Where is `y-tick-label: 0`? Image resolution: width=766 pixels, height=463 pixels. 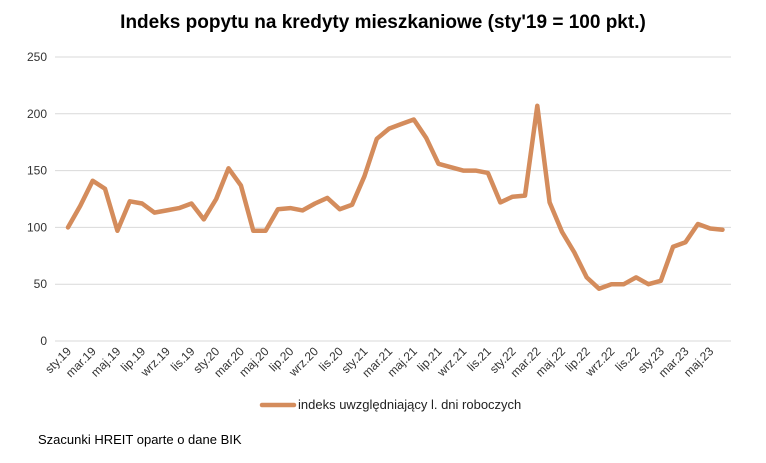 y-tick-label: 0 is located at coordinates (43, 341).